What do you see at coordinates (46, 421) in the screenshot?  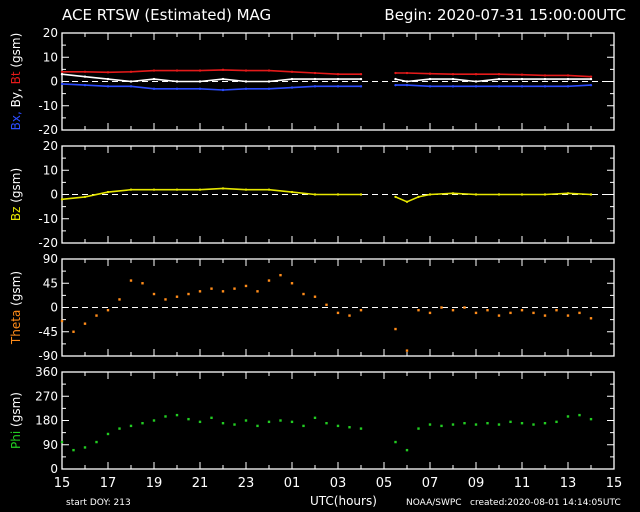 I see `y-tick-label-phi-2: 180` at bounding box center [46, 421].